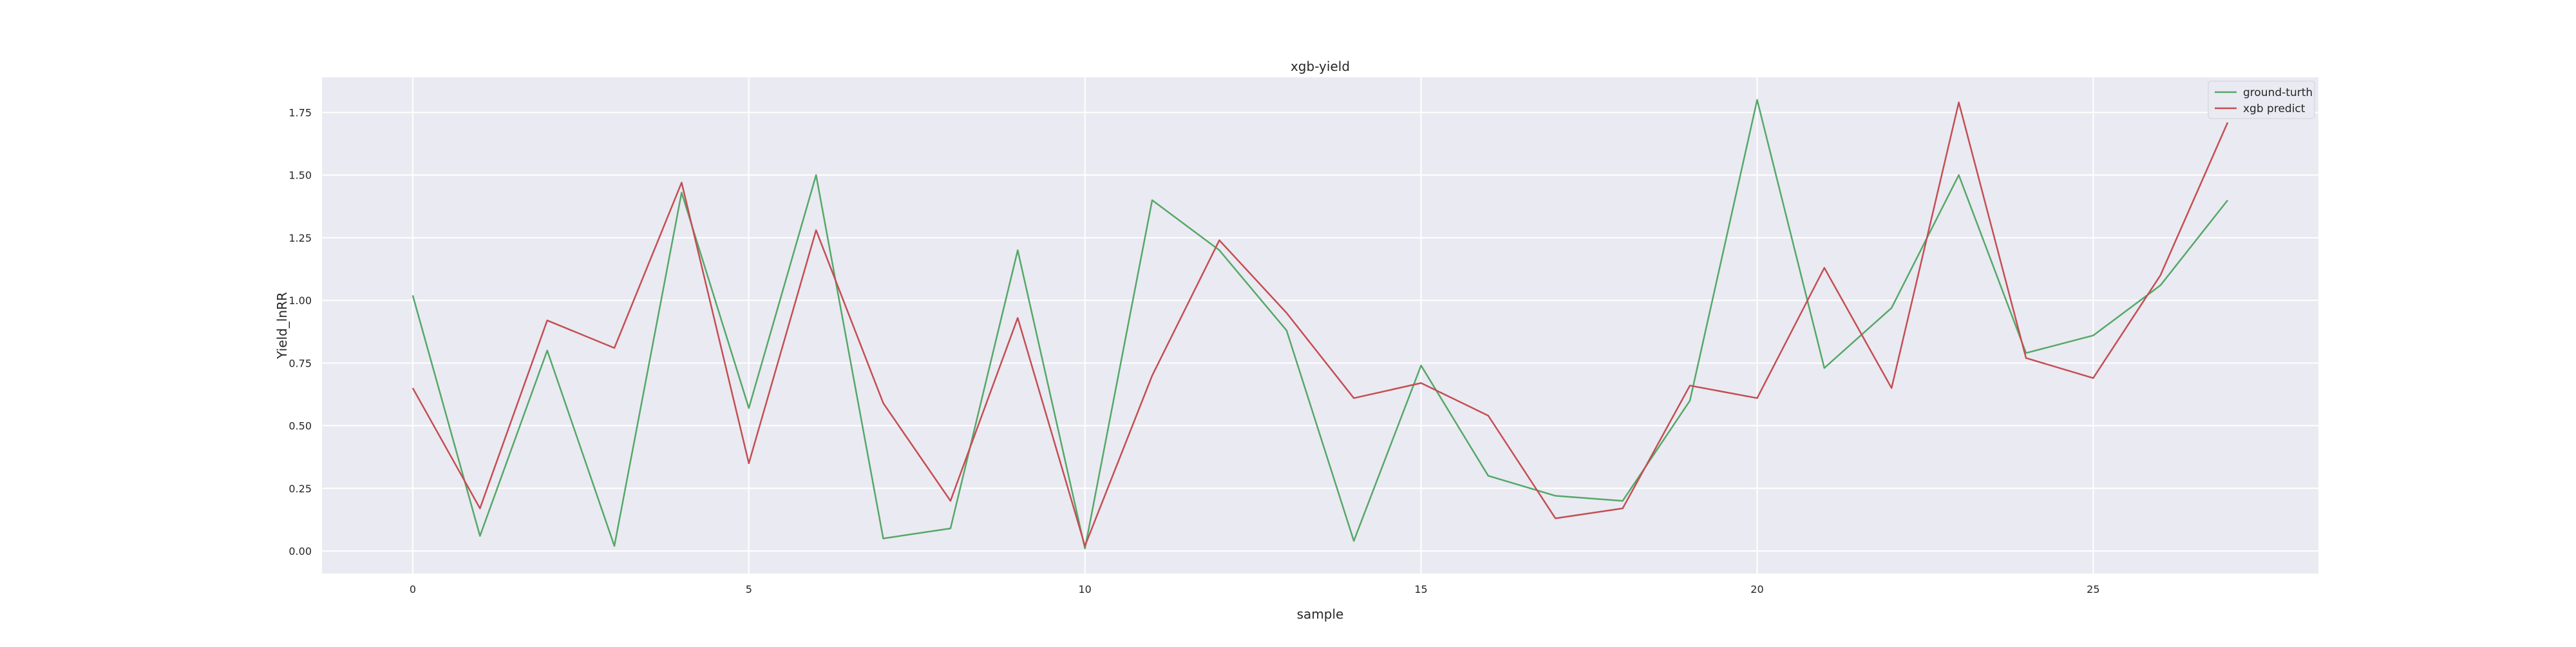 The height and width of the screenshot is (647, 2576). What do you see at coordinates (301, 238) in the screenshot?
I see `y-tick-label: 1.25` at bounding box center [301, 238].